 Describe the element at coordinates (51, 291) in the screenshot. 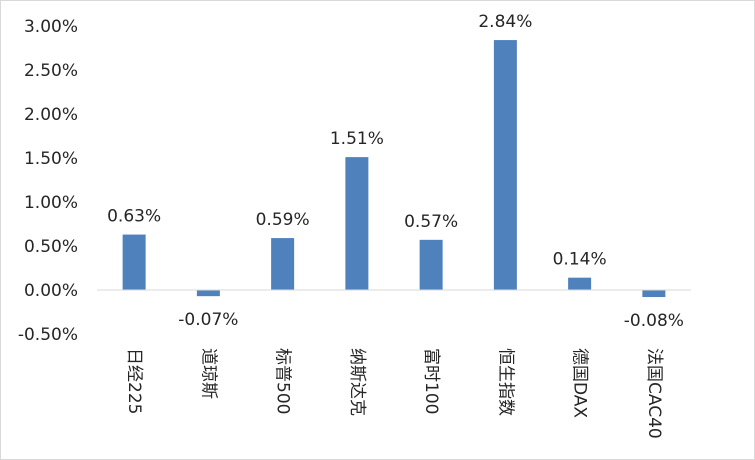

I see `y-tick-label: 0.00%` at that location.